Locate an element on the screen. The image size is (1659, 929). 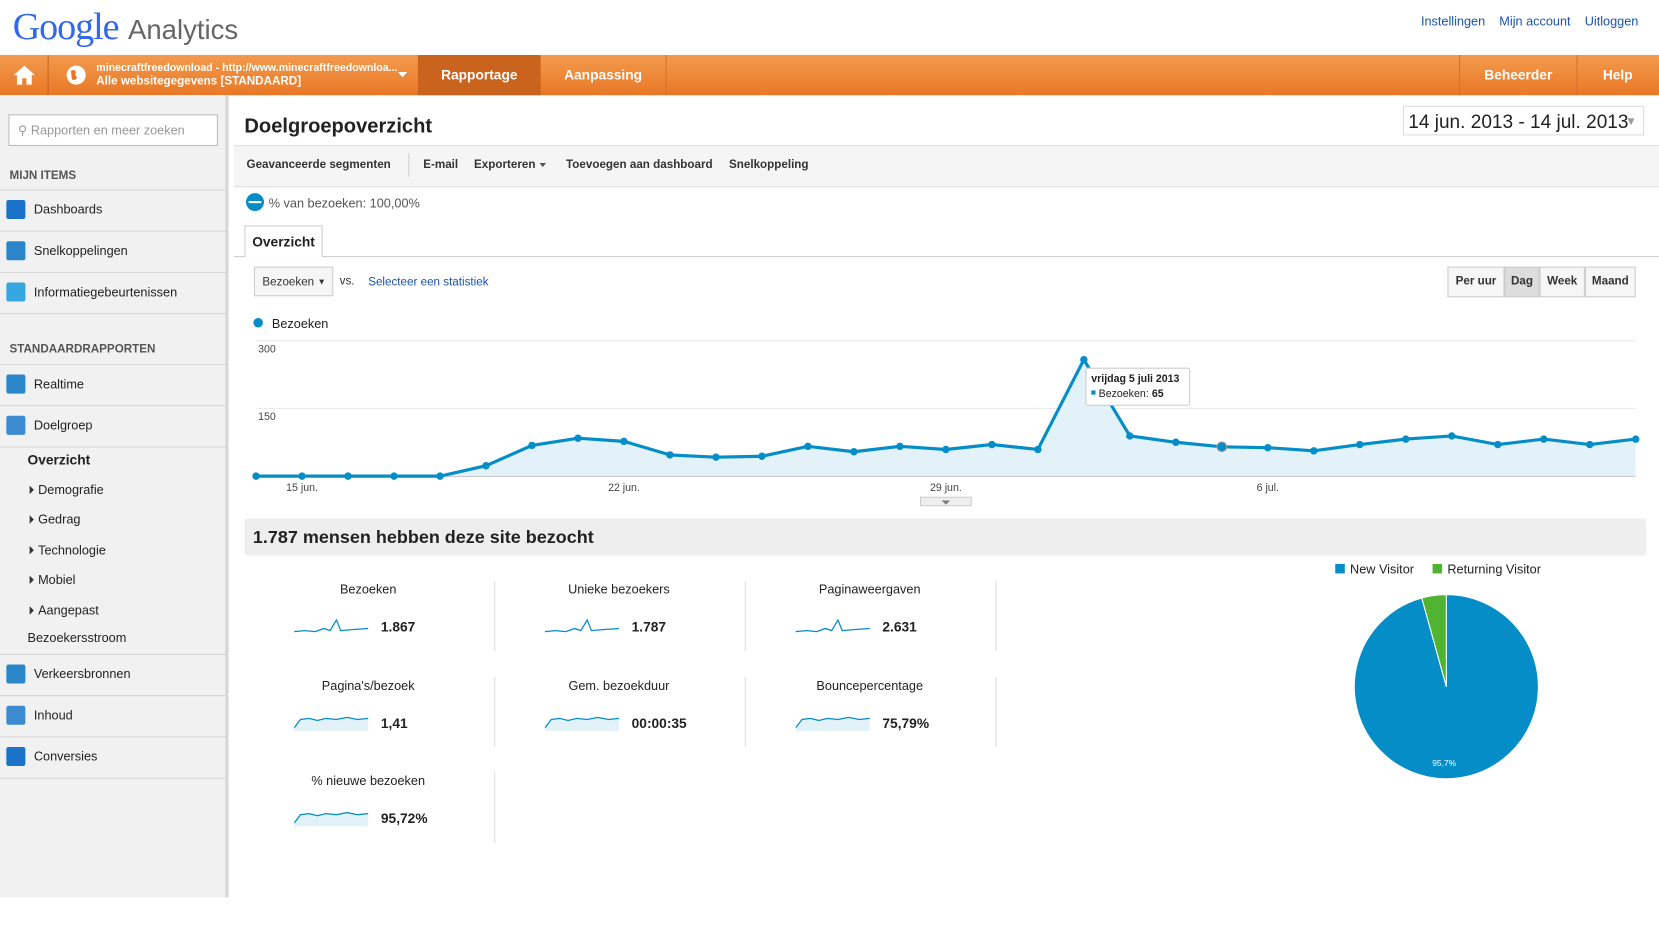
legend-label: Returning Visitor is located at coordinates (1494, 569).